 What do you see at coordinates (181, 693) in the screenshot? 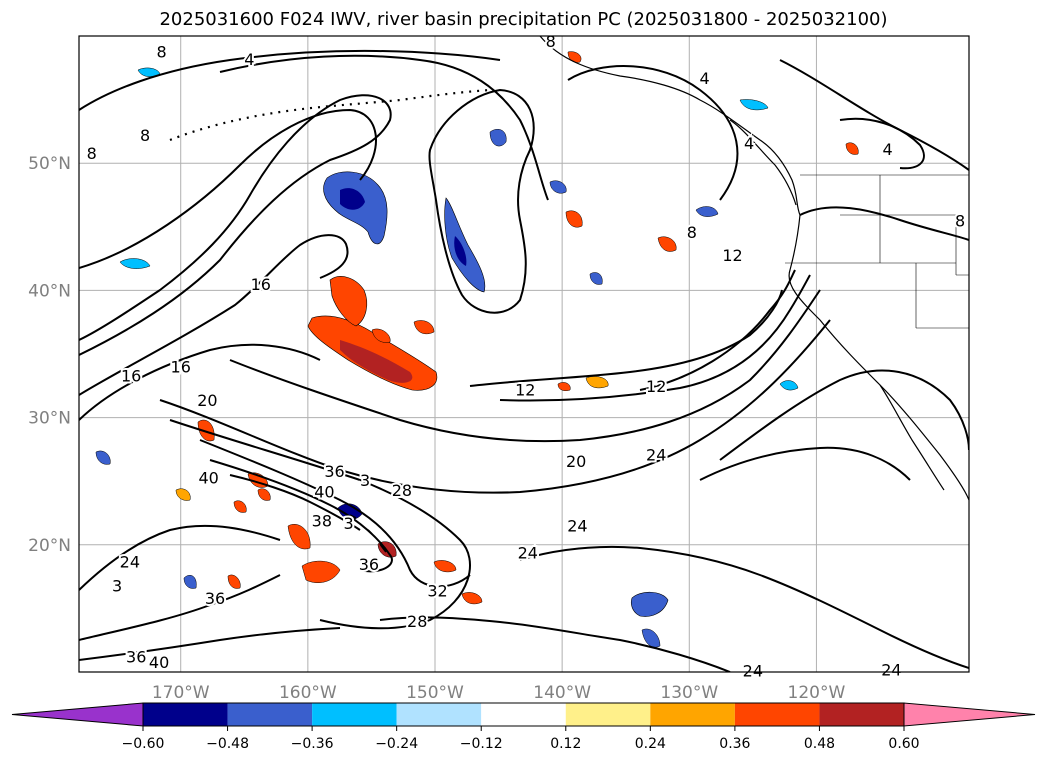
I see `lon-tick-label: 170°W` at bounding box center [181, 693].